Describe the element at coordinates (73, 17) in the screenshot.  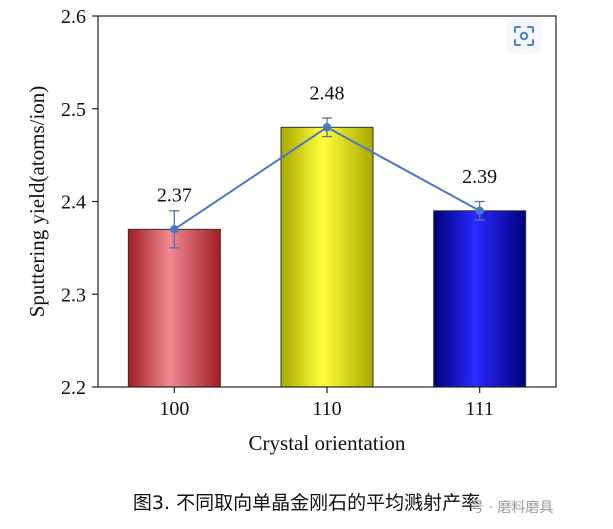
I see `y-tick-label-4: 2.6` at that location.